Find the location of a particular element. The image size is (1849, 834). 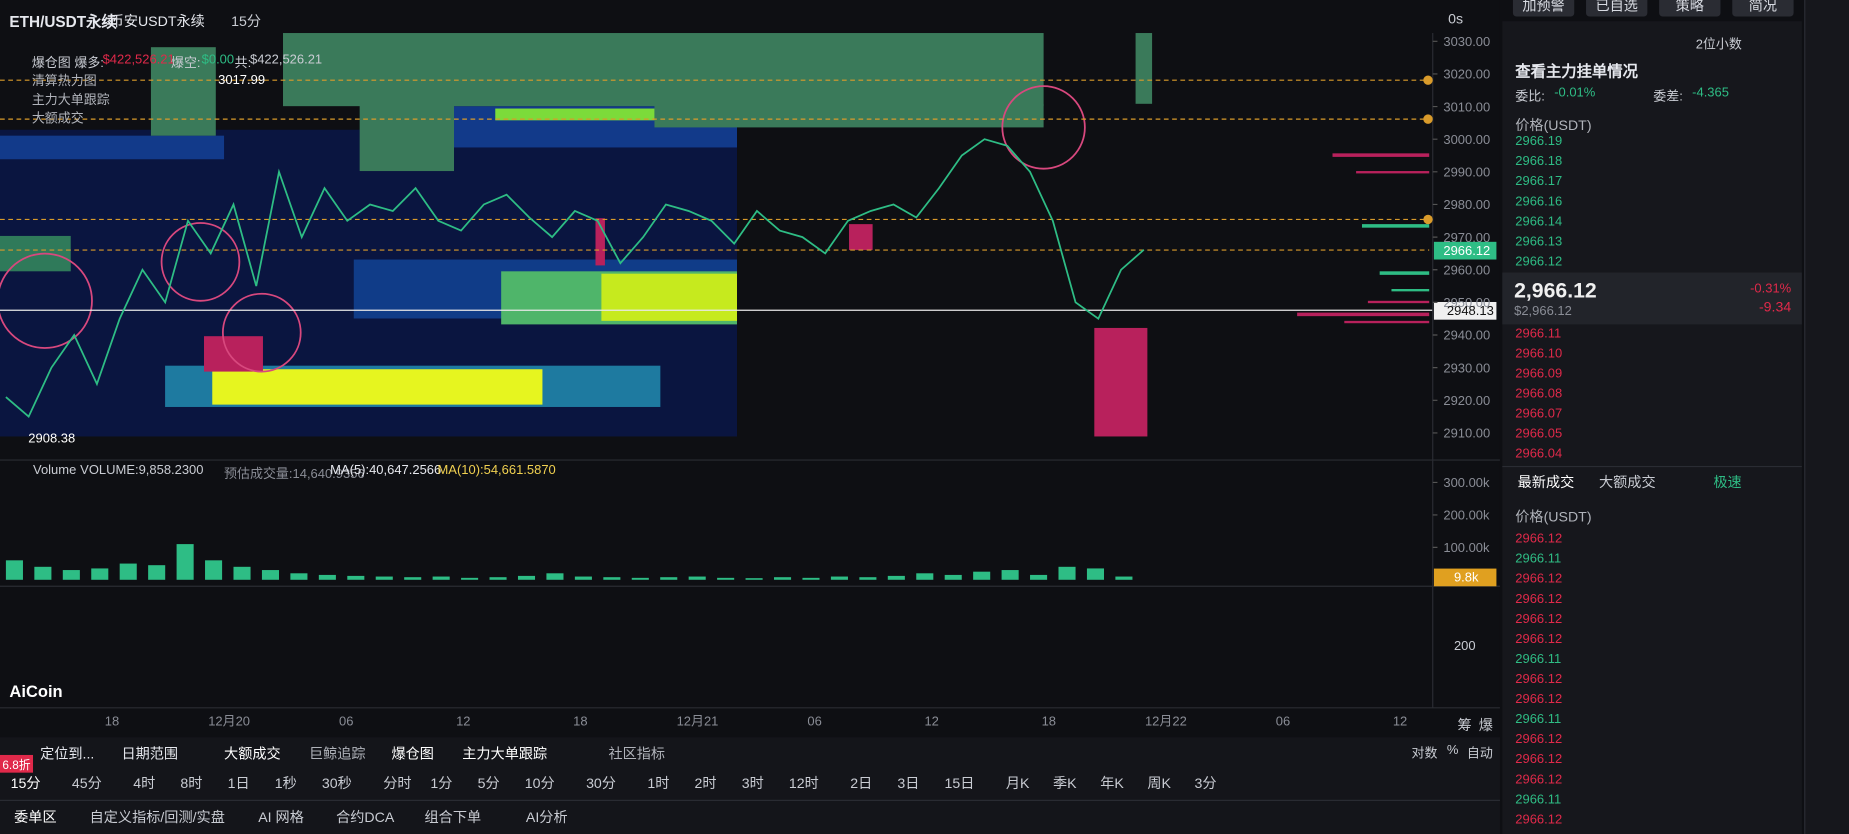

ob-title: 查看主力挂单情况 is located at coordinates (1576, 71).